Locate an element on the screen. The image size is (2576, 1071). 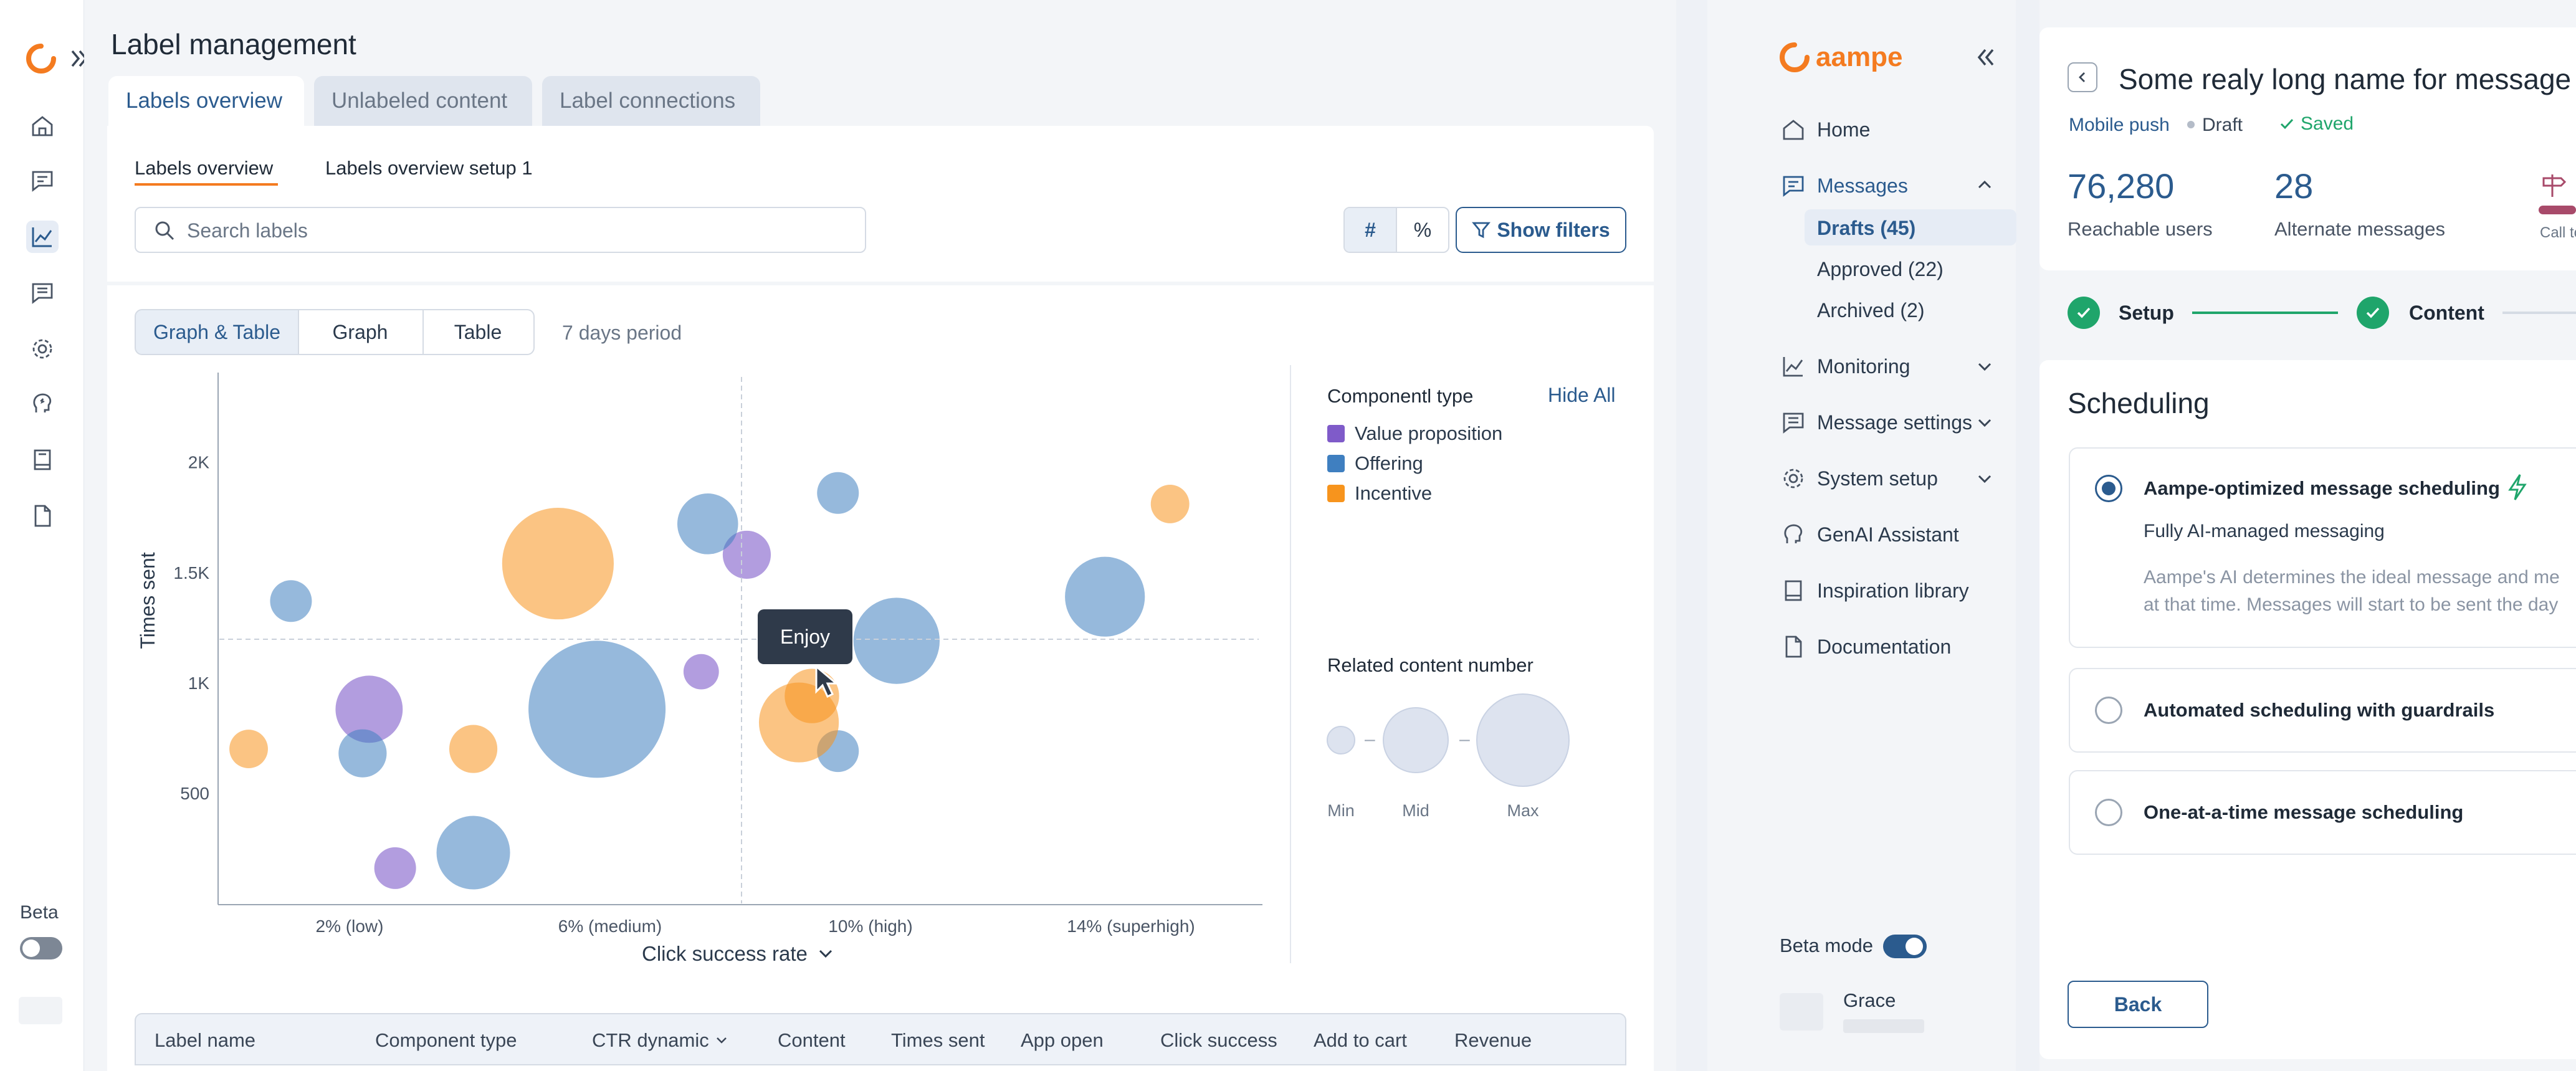
th-ctr-dynamic: CTR dynamic is located at coordinates (661, 1040).